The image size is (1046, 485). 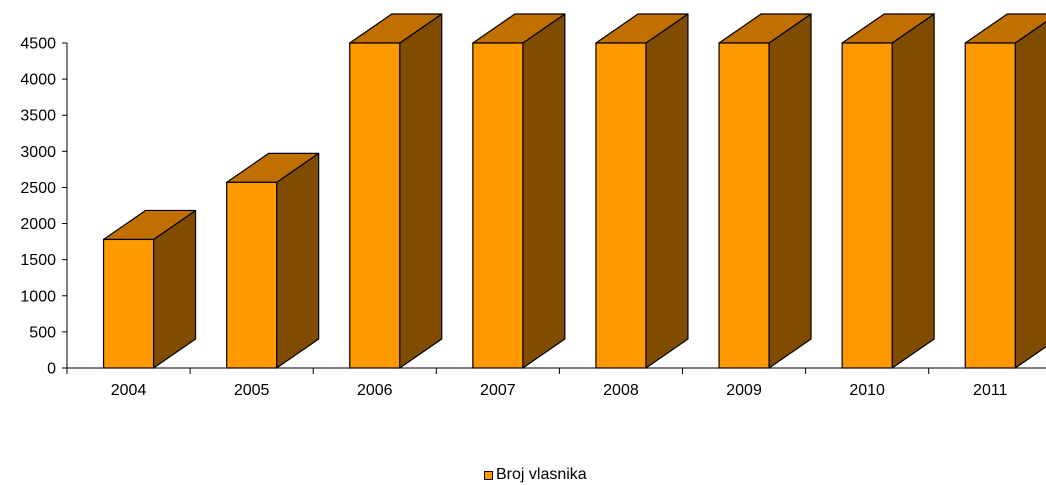 I want to click on x-tick-label: 2009, so click(x=744, y=390).